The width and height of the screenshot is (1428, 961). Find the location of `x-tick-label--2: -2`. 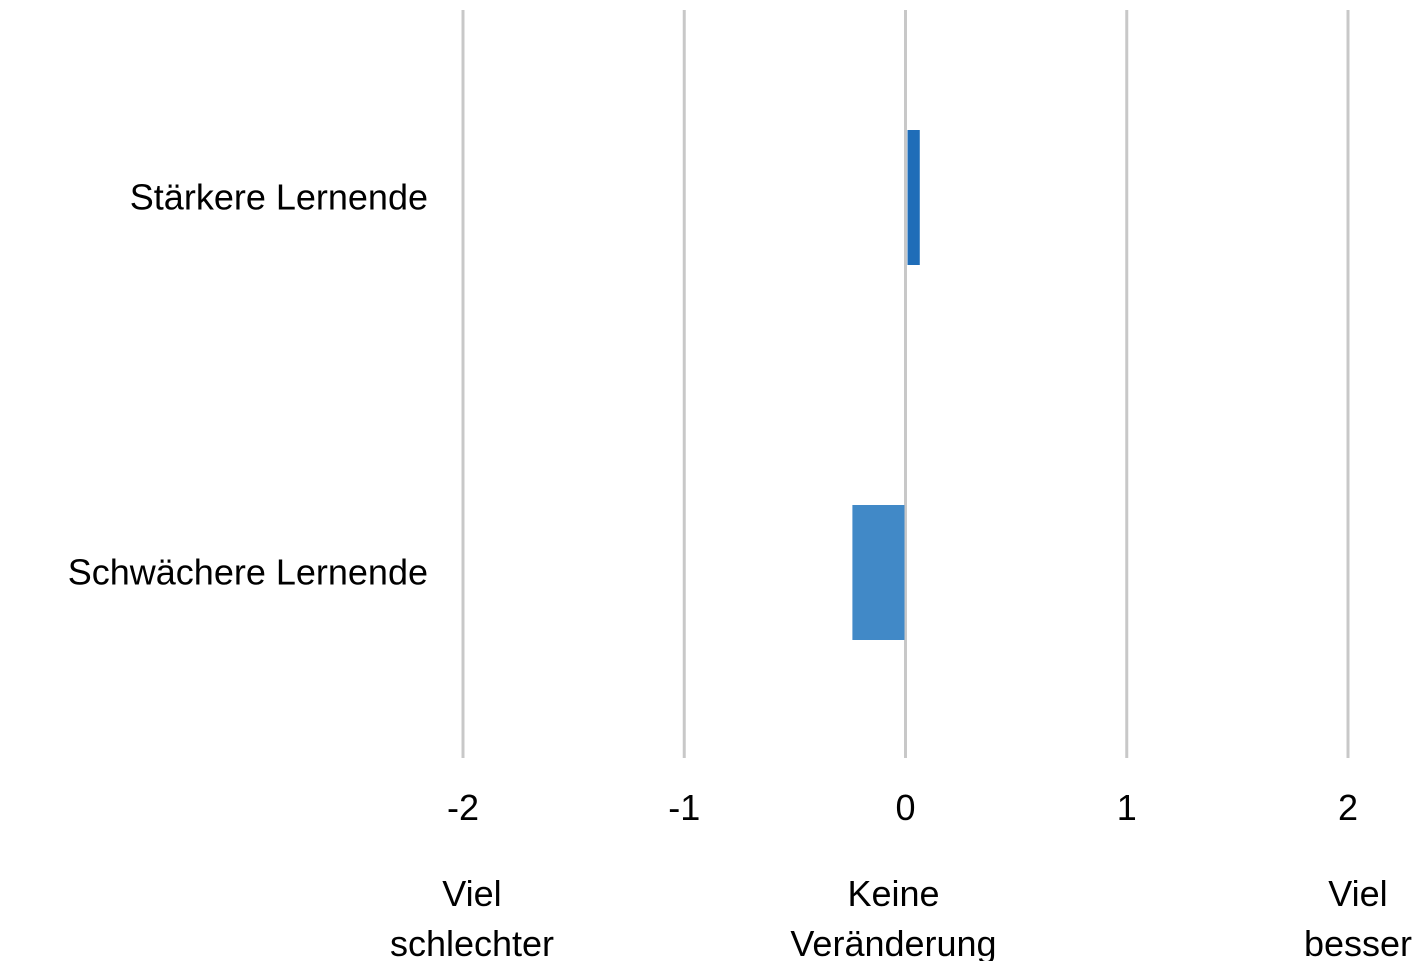

x-tick-label--2: -2 is located at coordinates (463, 807).